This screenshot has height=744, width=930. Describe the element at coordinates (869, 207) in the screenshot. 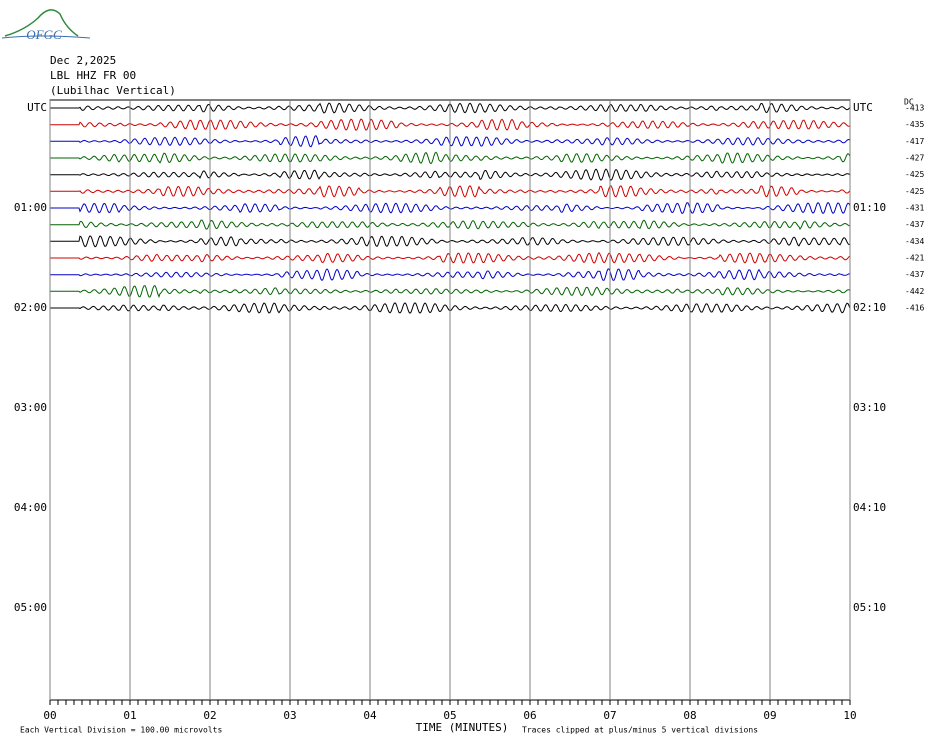

I see `right-label: 01:10` at that location.